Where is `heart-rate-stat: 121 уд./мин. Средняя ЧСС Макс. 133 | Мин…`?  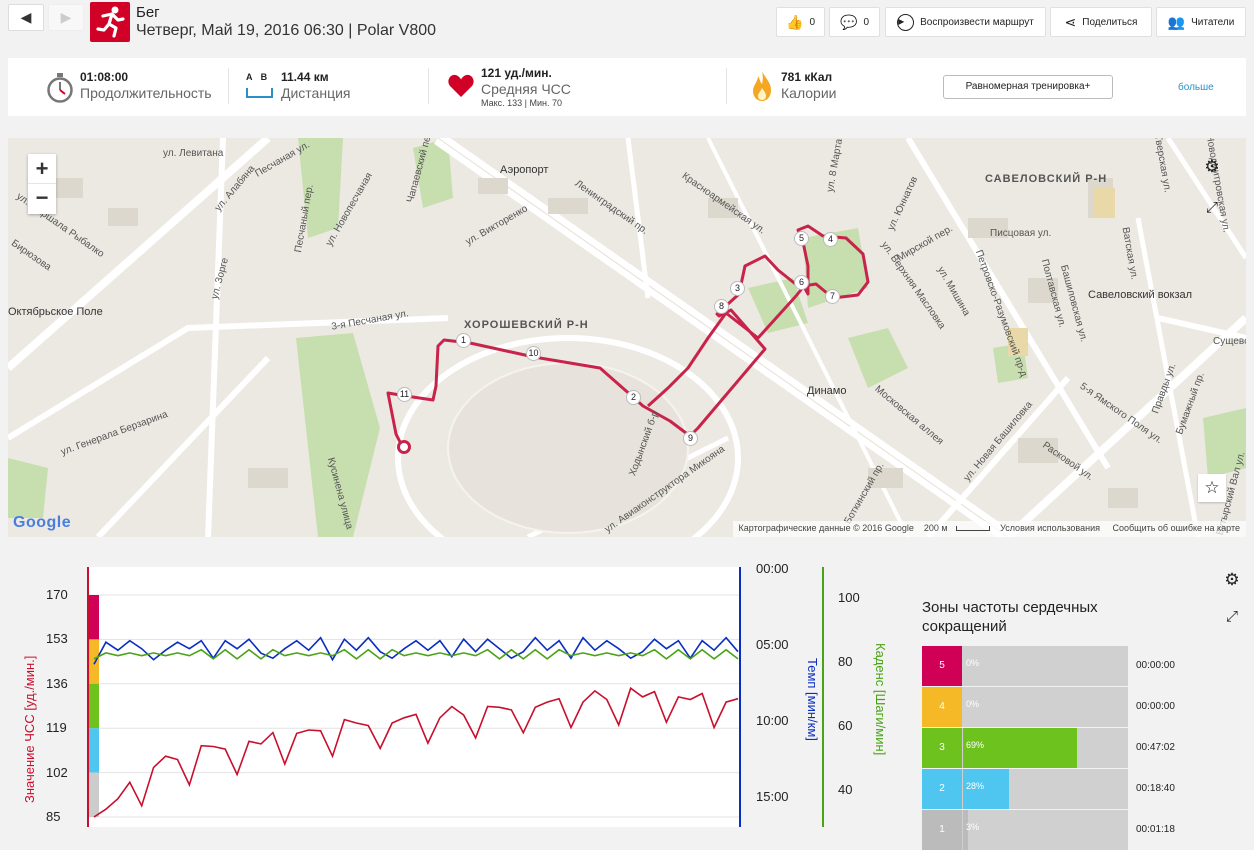
heart-rate-stat: 121 уд./мин. Средняя ЧСС Макс. 133 | Мин… is located at coordinates (526, 87).